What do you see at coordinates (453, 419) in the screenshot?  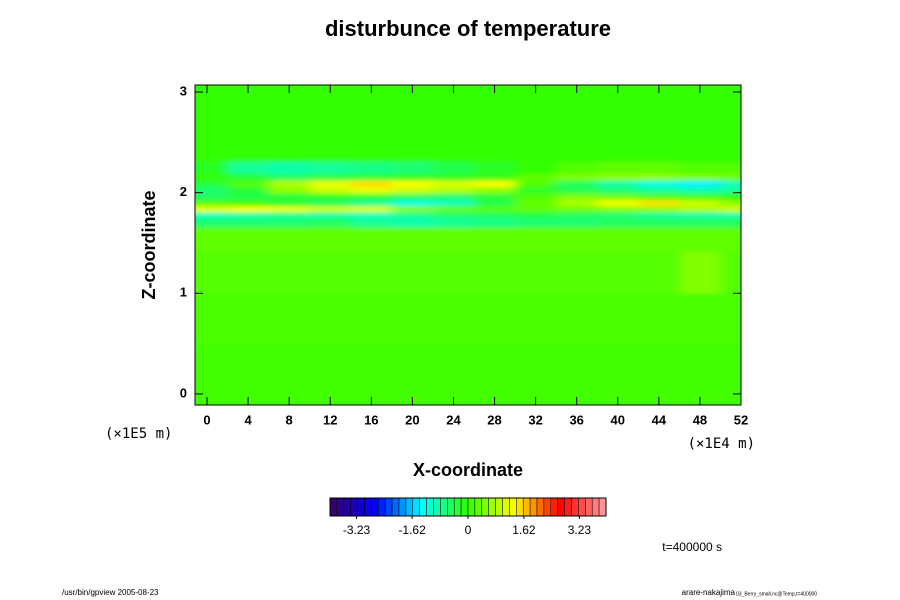 I see `x-tick-label: 24` at bounding box center [453, 419].